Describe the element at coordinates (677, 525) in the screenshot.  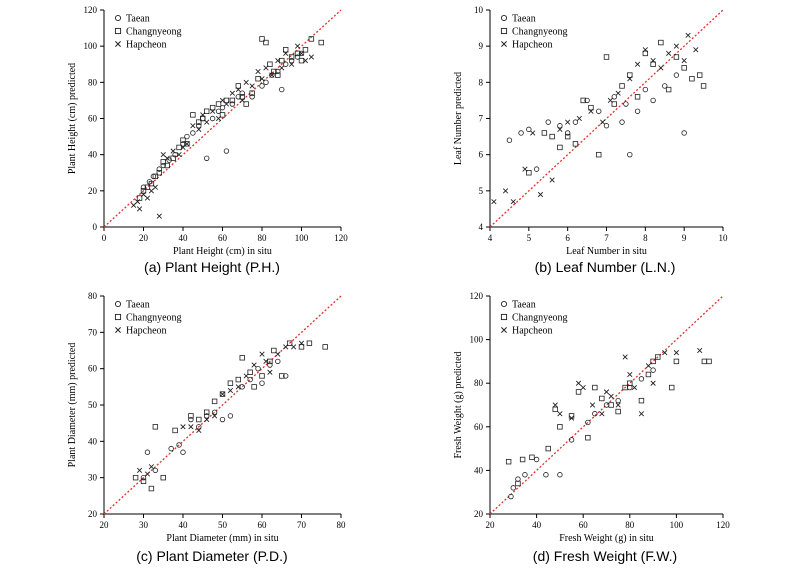
I see `x-tick-label: 100` at that location.